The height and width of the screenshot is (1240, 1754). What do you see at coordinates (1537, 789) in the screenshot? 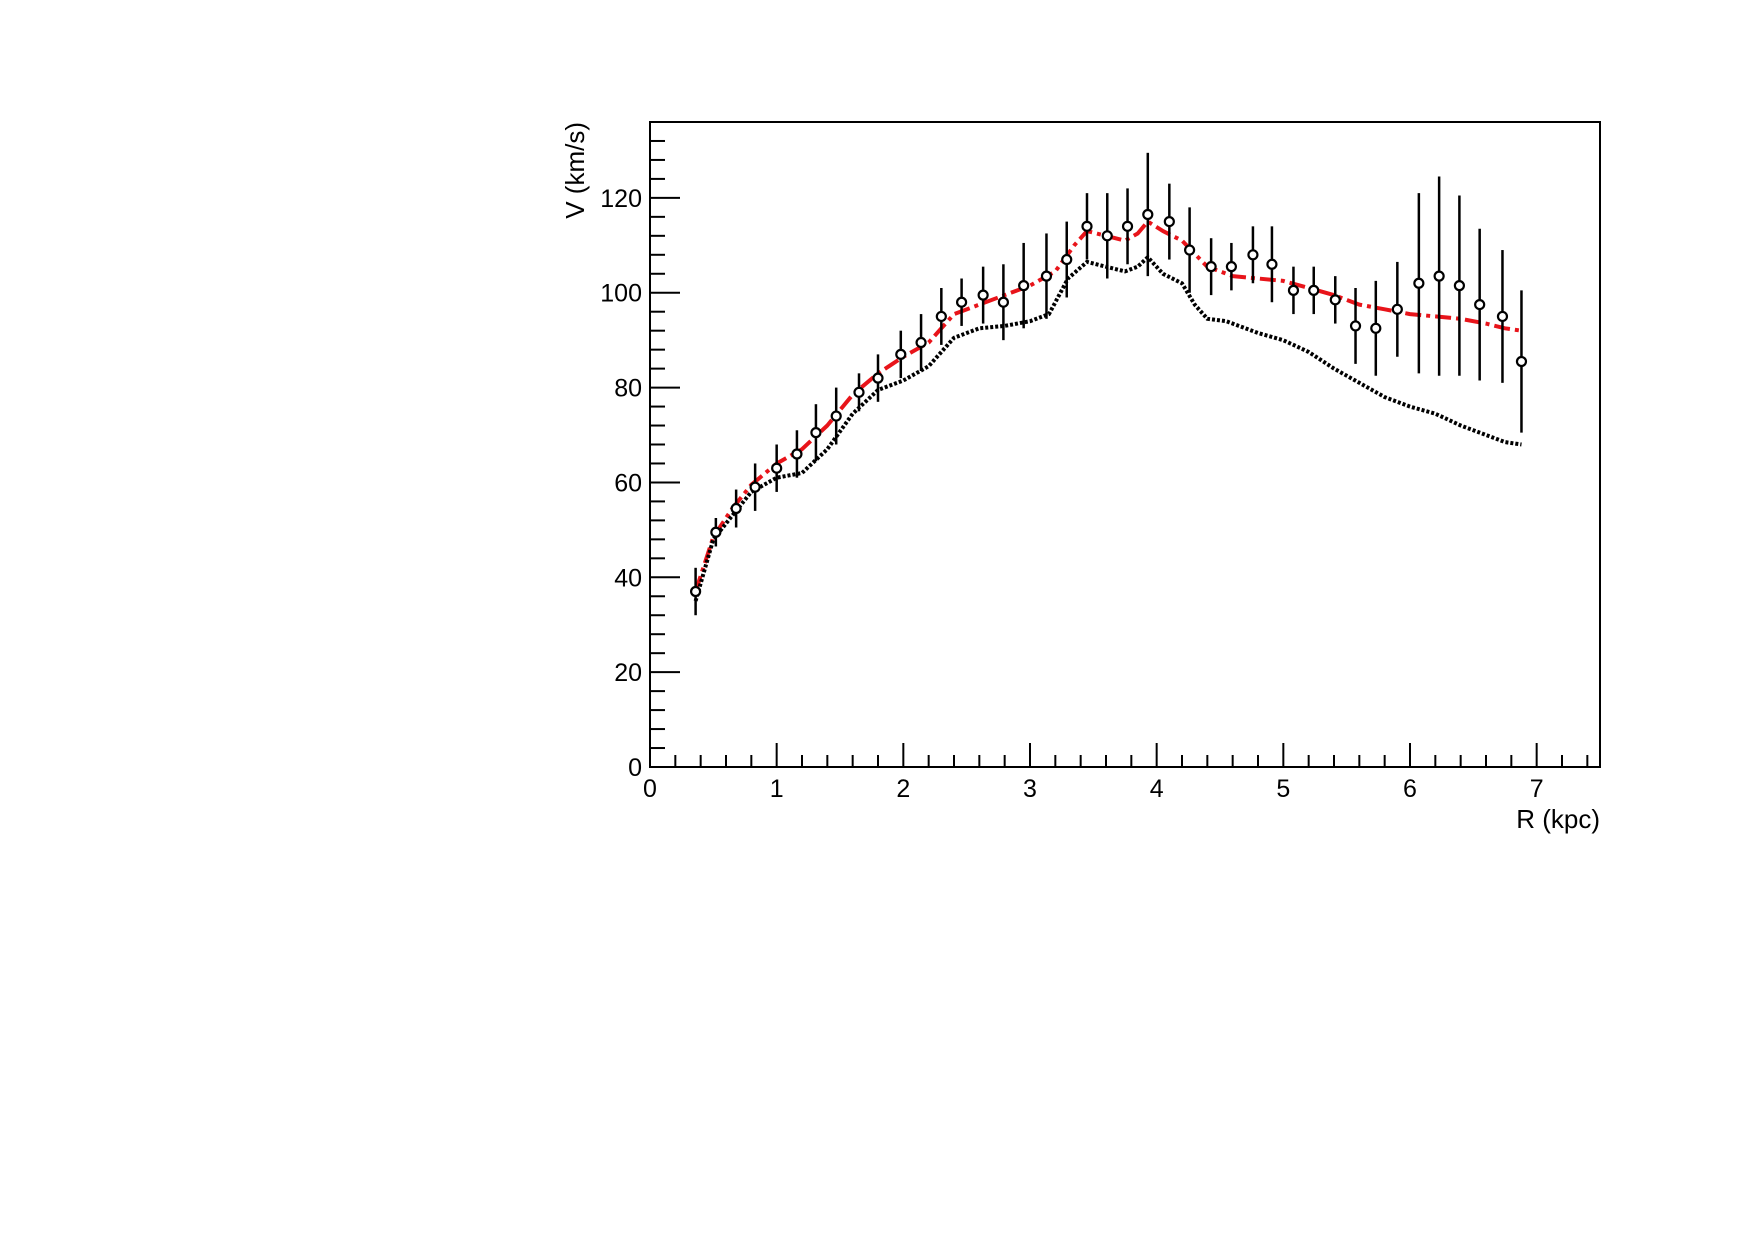
I see `x-tick-label: 7` at bounding box center [1537, 789].